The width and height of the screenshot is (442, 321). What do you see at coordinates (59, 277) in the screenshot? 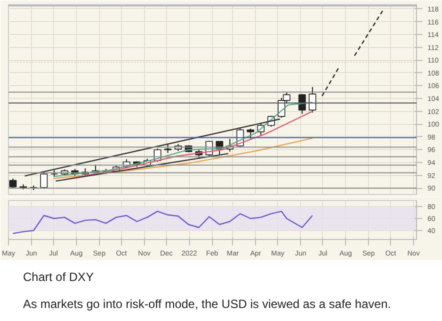
I see `text: Chart of DXY` at bounding box center [59, 277].